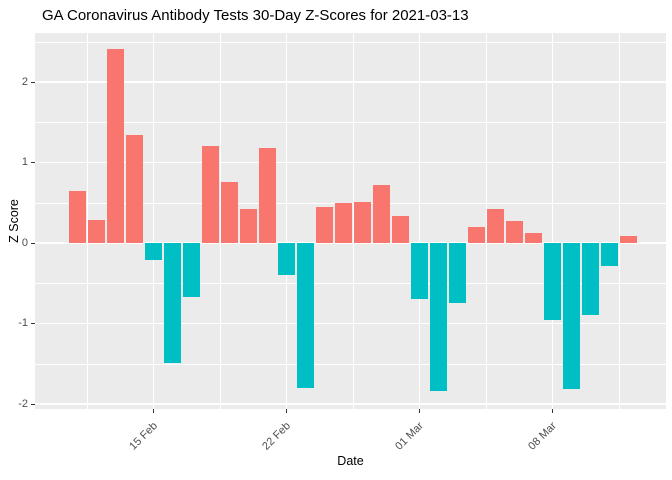 The height and width of the screenshot is (480, 672). Describe the element at coordinates (23, 403) in the screenshot. I see `y-tick-label: -2` at that location.